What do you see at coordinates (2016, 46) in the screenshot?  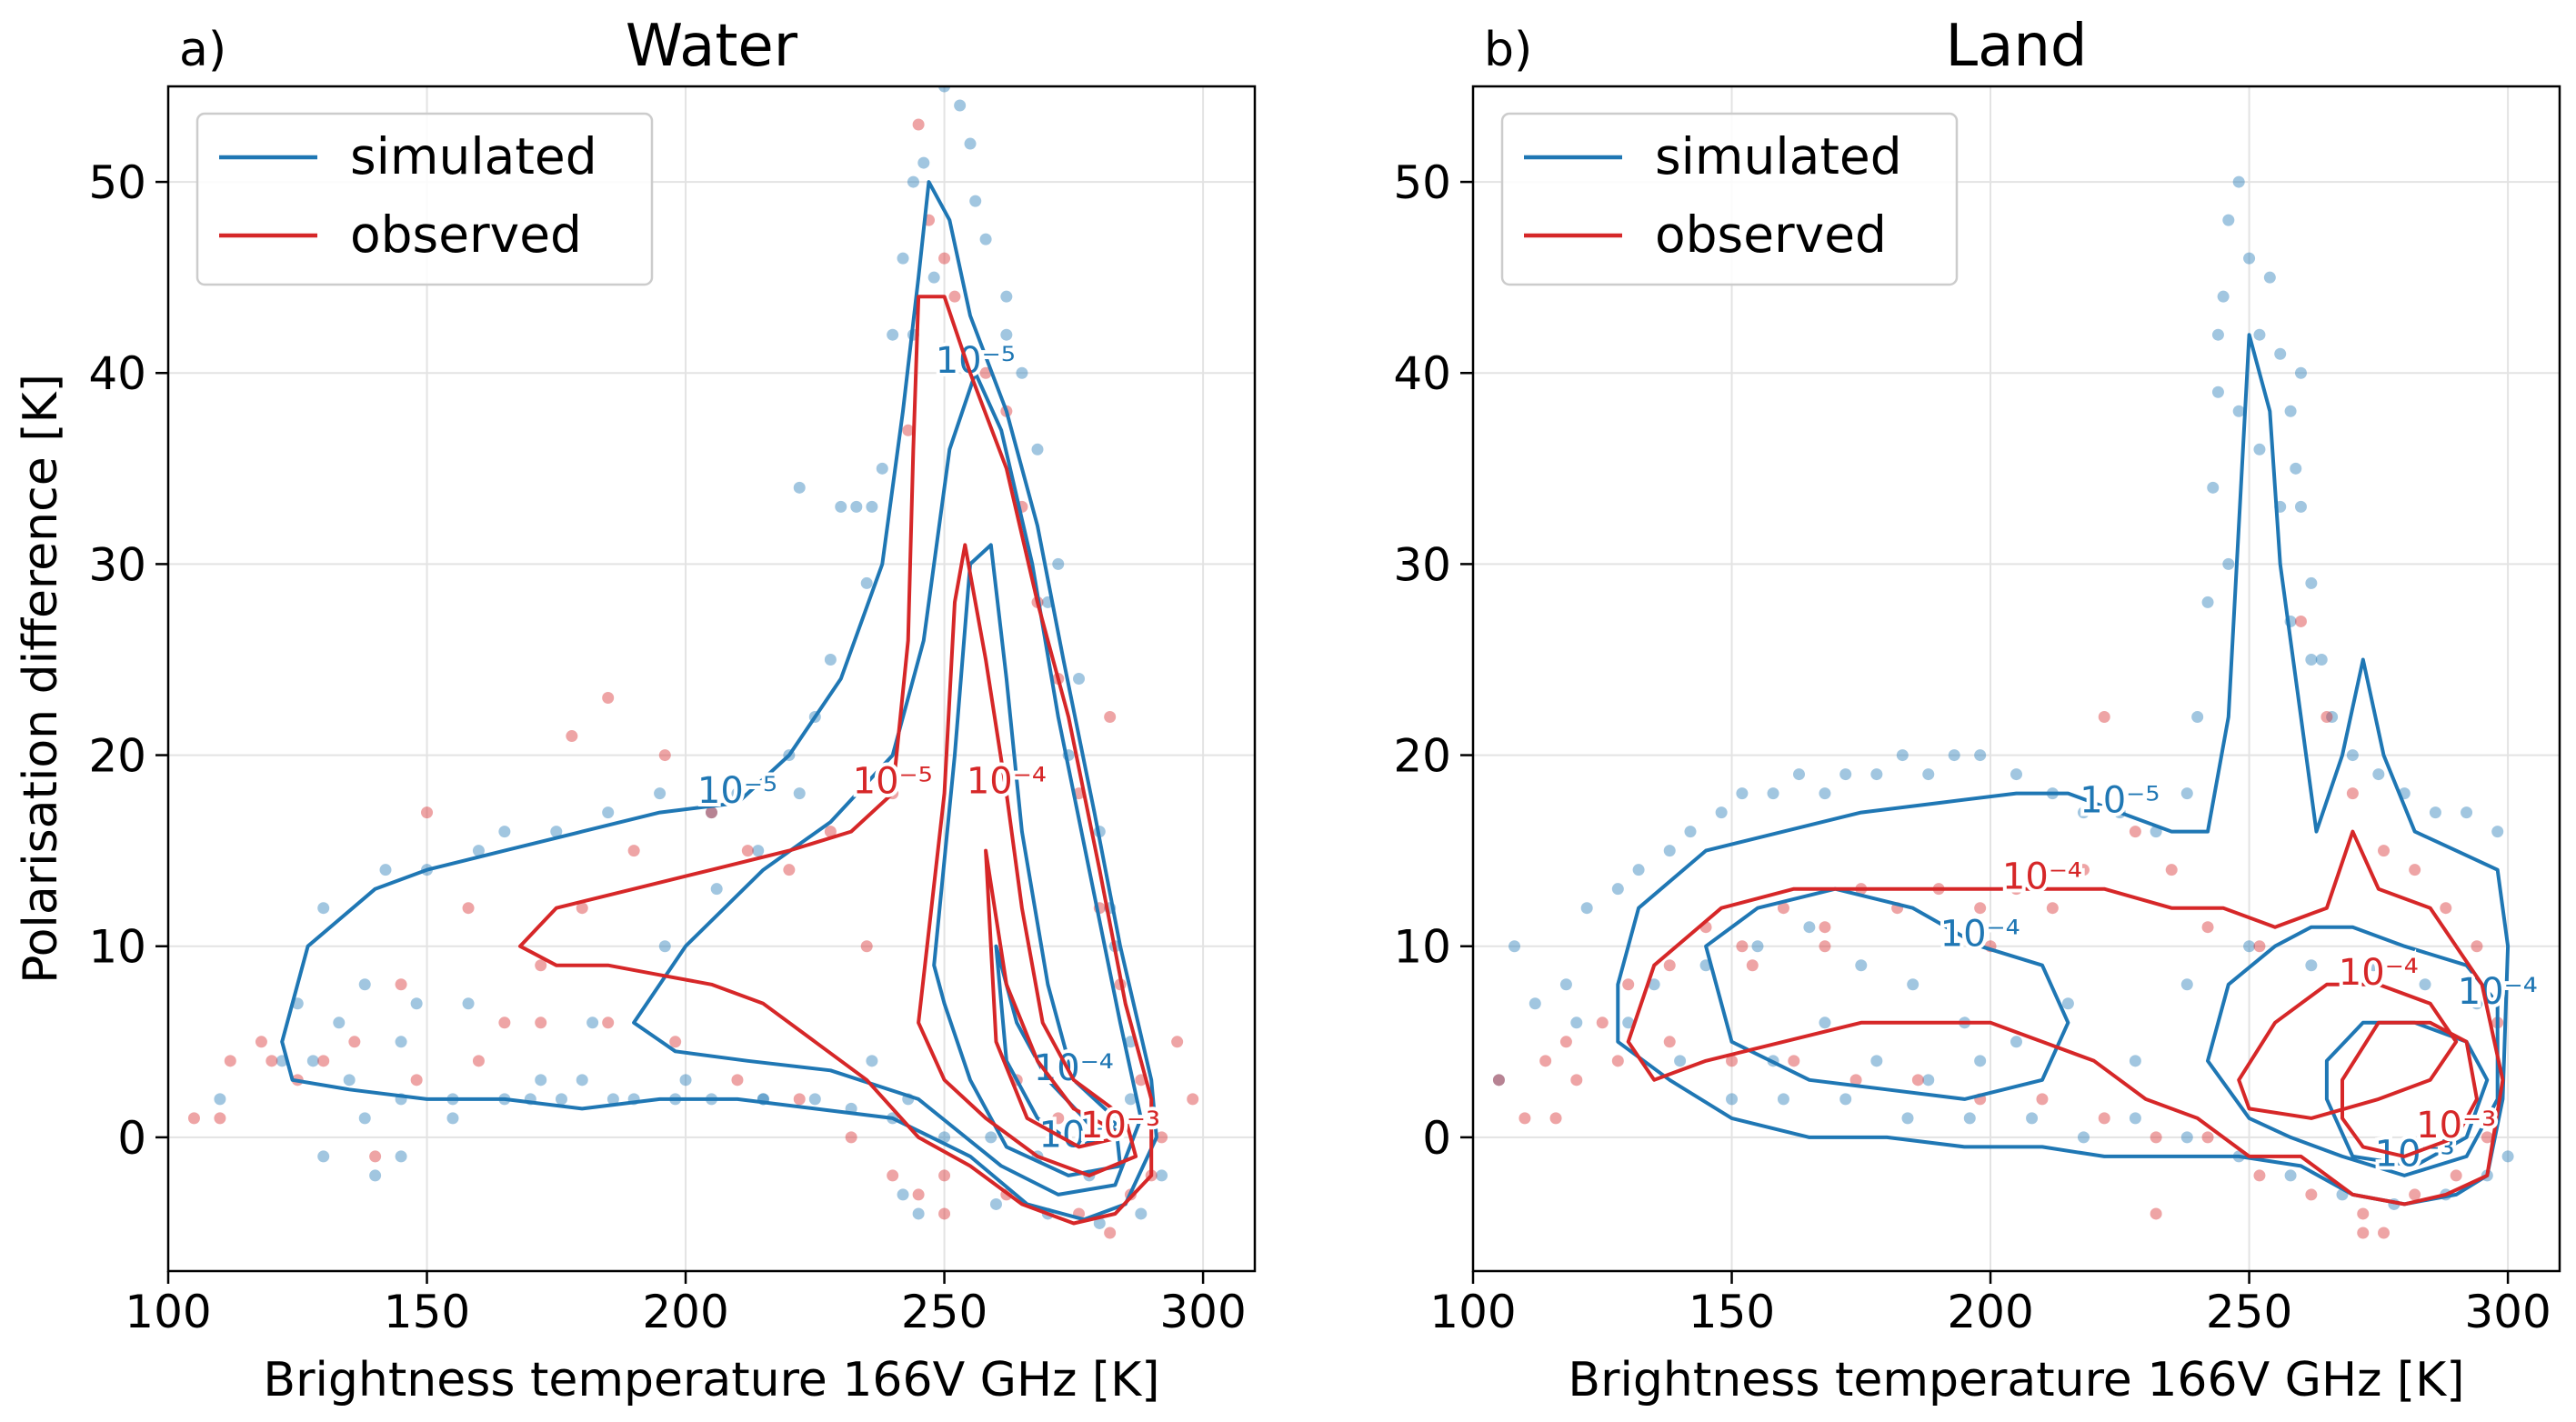 I see `chart-title: Land` at bounding box center [2016, 46].